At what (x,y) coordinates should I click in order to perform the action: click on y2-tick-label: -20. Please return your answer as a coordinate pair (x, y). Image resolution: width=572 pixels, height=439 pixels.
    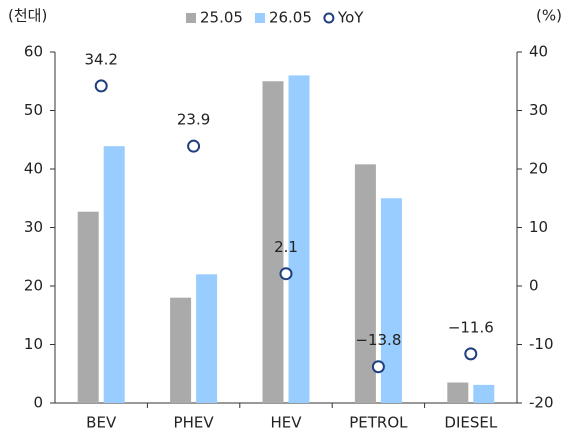
    Looking at the image, I should click on (541, 403).